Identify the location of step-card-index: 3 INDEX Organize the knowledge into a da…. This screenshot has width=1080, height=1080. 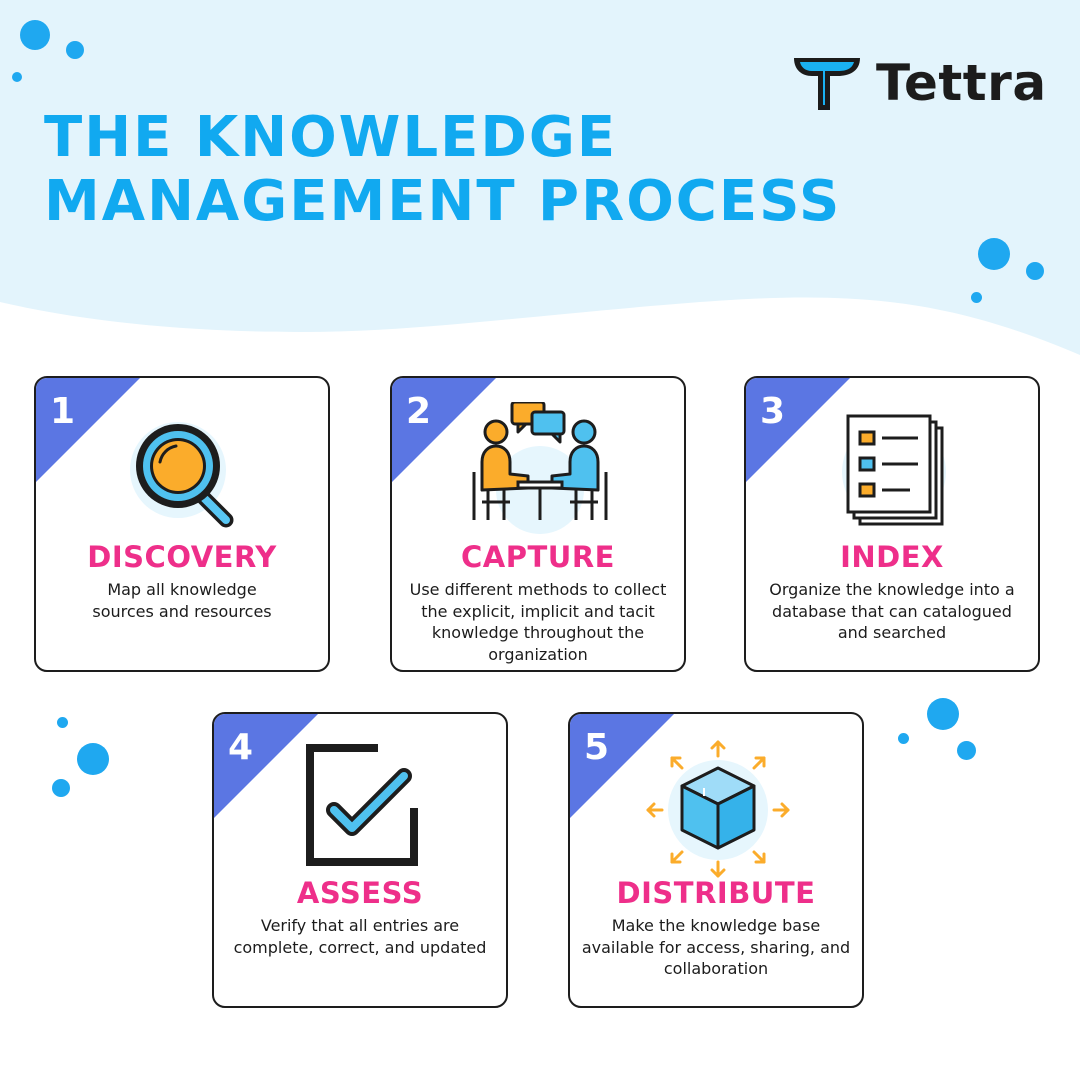
(892, 524).